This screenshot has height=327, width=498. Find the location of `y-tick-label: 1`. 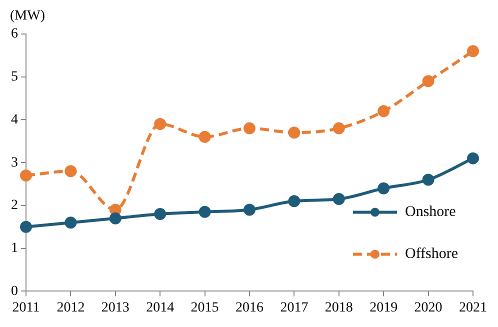

y-tick-label: 1 is located at coordinates (14, 248).